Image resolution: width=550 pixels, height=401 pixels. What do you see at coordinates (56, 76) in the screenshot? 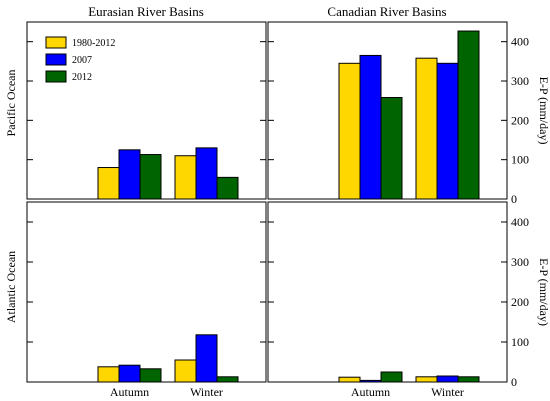
I see `legend-swatch-2012` at bounding box center [56, 76].